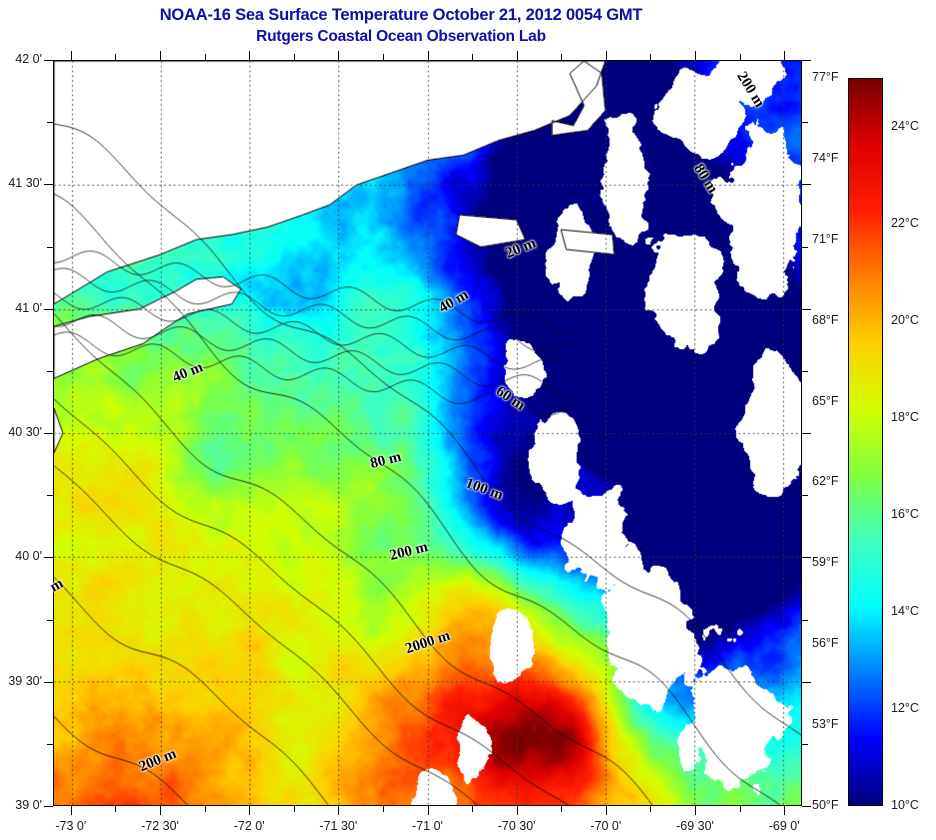 The width and height of the screenshot is (936, 840). I want to click on celsius-tick-label: 18°C, so click(905, 416).